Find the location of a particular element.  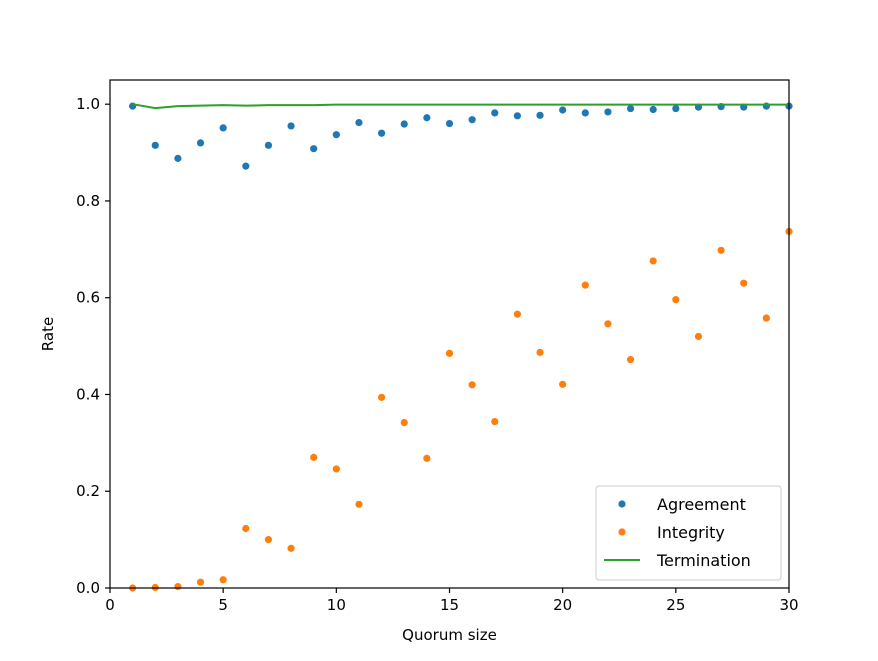

y-tick-label: 0.6 is located at coordinates (88, 298).